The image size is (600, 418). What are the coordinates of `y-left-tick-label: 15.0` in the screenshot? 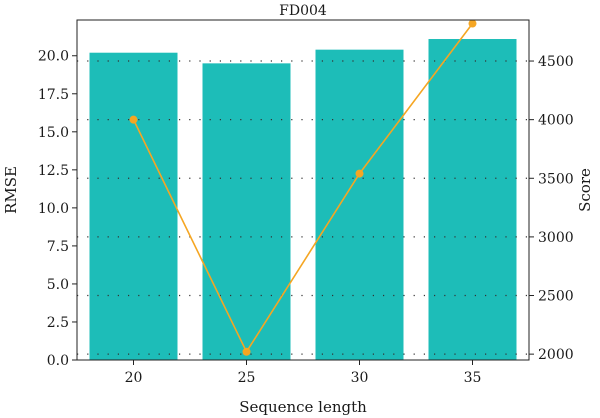 It's located at (53, 133).